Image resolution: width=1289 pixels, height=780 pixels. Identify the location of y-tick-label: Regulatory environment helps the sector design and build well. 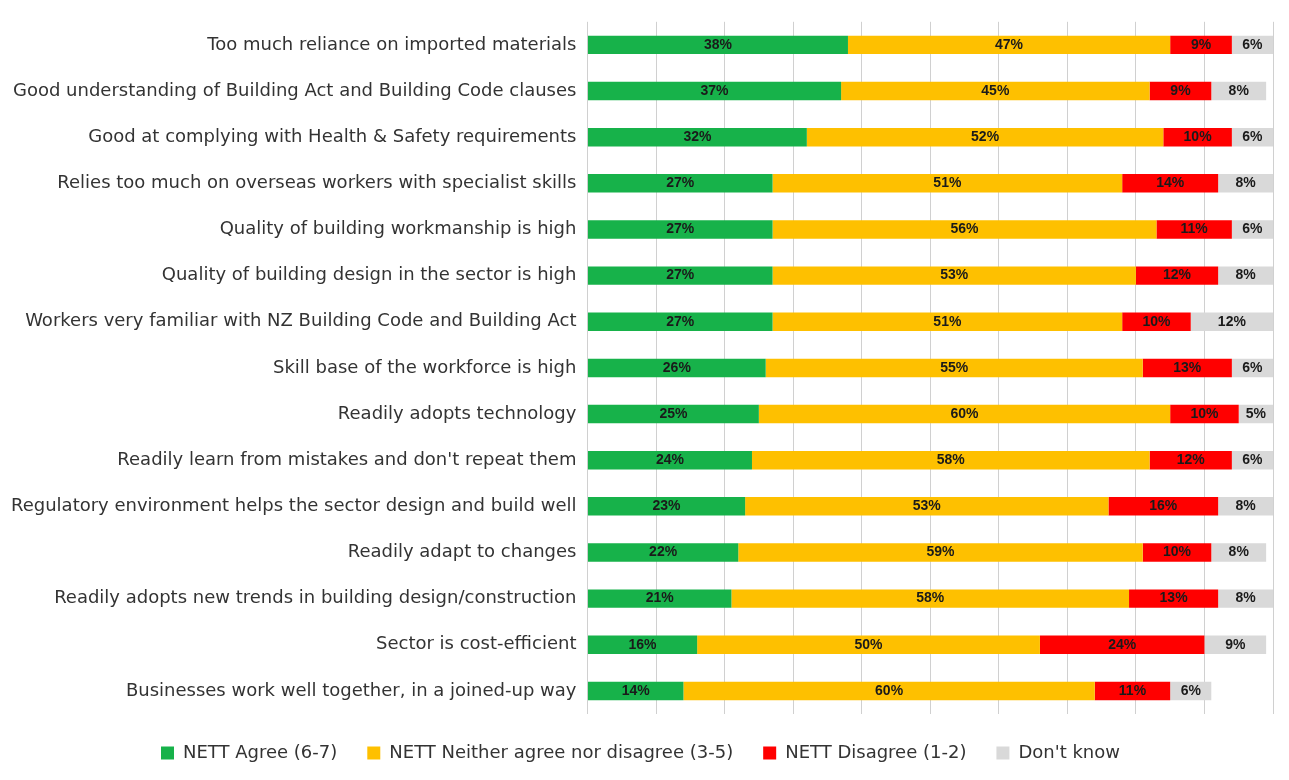
(294, 505).